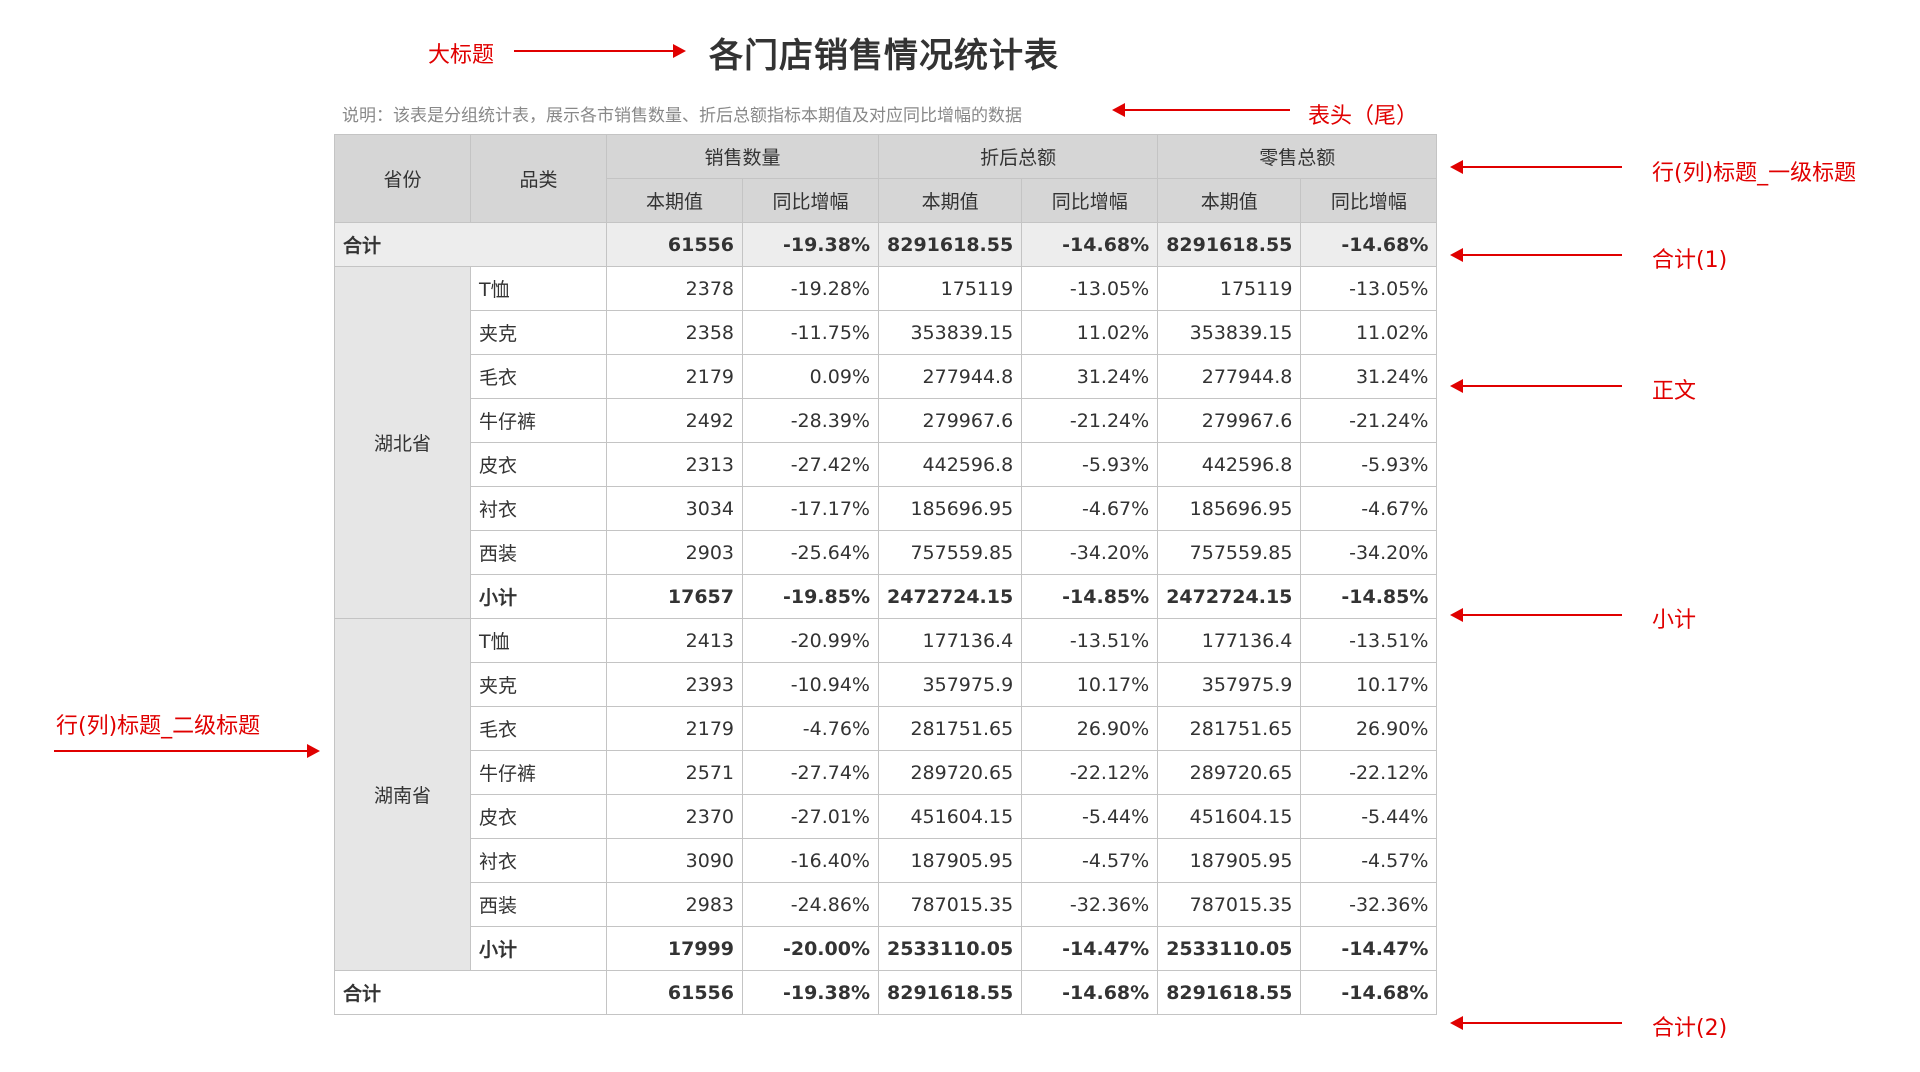 The image size is (1920, 1072). Describe the element at coordinates (1536, 167) in the screenshot. I see `annotation-level1-arrow` at that location.